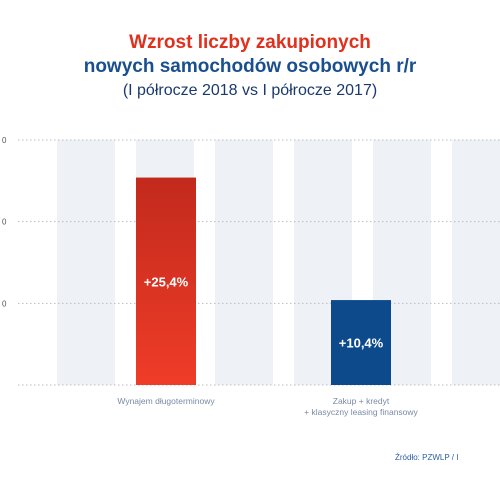 The width and height of the screenshot is (500, 500). What do you see at coordinates (250, 66) in the screenshot?
I see `chart-title-line2: nowych samochodów osobowych r/r` at bounding box center [250, 66].